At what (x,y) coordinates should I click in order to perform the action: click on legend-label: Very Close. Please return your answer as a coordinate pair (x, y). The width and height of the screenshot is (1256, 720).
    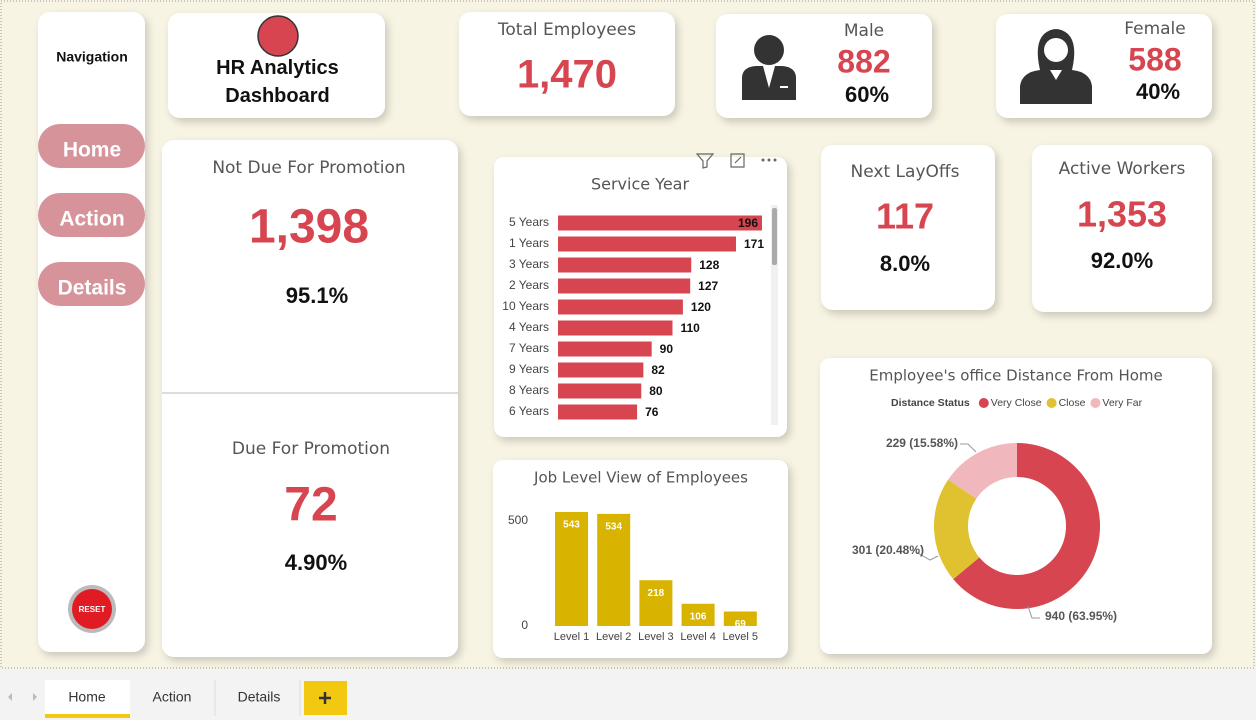
    Looking at the image, I should click on (1016, 403).